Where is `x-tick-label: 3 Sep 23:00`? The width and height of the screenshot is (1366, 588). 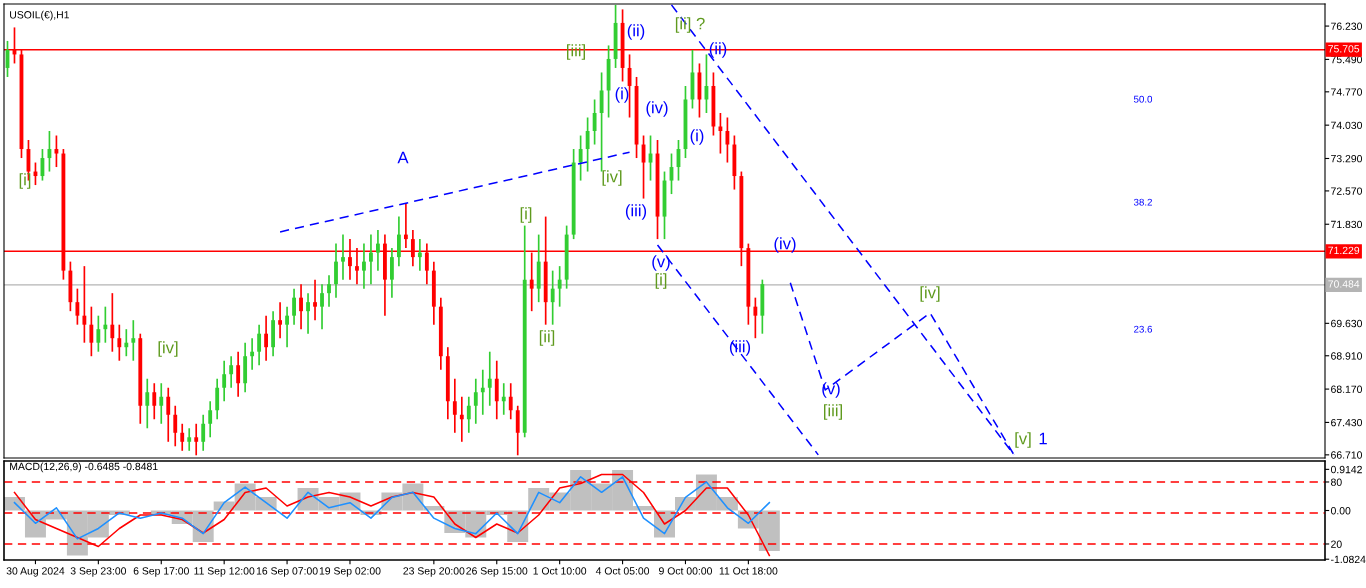
x-tick-label: 3 Sep 23:00 is located at coordinates (98, 572).